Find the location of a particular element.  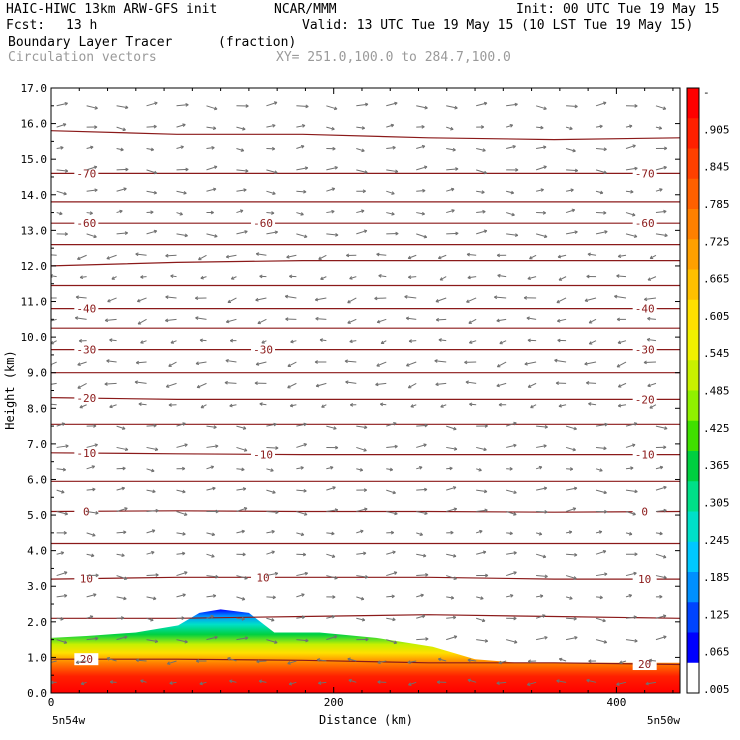

field-units: (fraction) is located at coordinates (257, 42).